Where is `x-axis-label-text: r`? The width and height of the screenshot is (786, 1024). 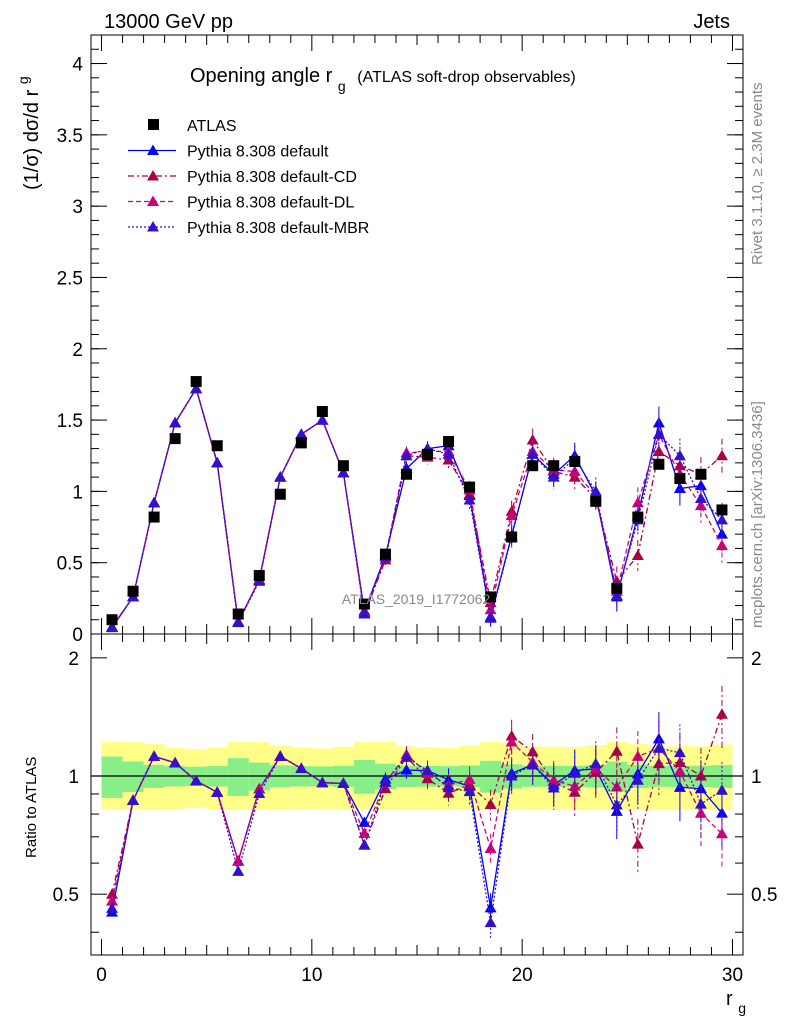
x-axis-label-text: r is located at coordinates (729, 999).